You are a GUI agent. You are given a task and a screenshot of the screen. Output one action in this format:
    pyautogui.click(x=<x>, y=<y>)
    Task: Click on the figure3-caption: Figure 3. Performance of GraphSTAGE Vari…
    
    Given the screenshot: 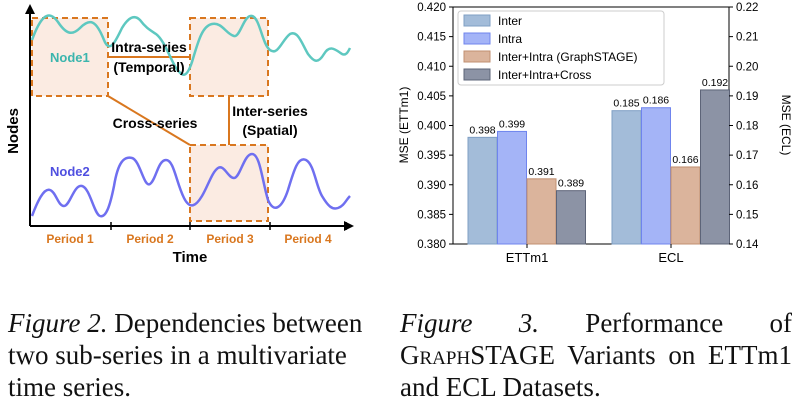 What is the action you would take?
    pyautogui.click(x=596, y=355)
    